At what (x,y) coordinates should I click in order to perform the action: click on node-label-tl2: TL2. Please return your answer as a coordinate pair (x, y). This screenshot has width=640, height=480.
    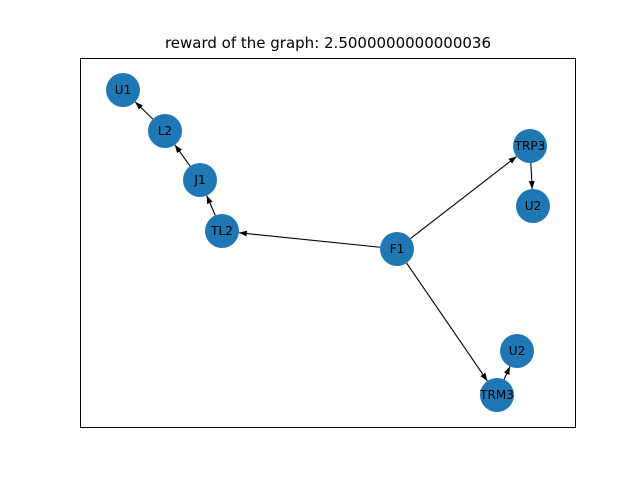
    Looking at the image, I should click on (221, 231).